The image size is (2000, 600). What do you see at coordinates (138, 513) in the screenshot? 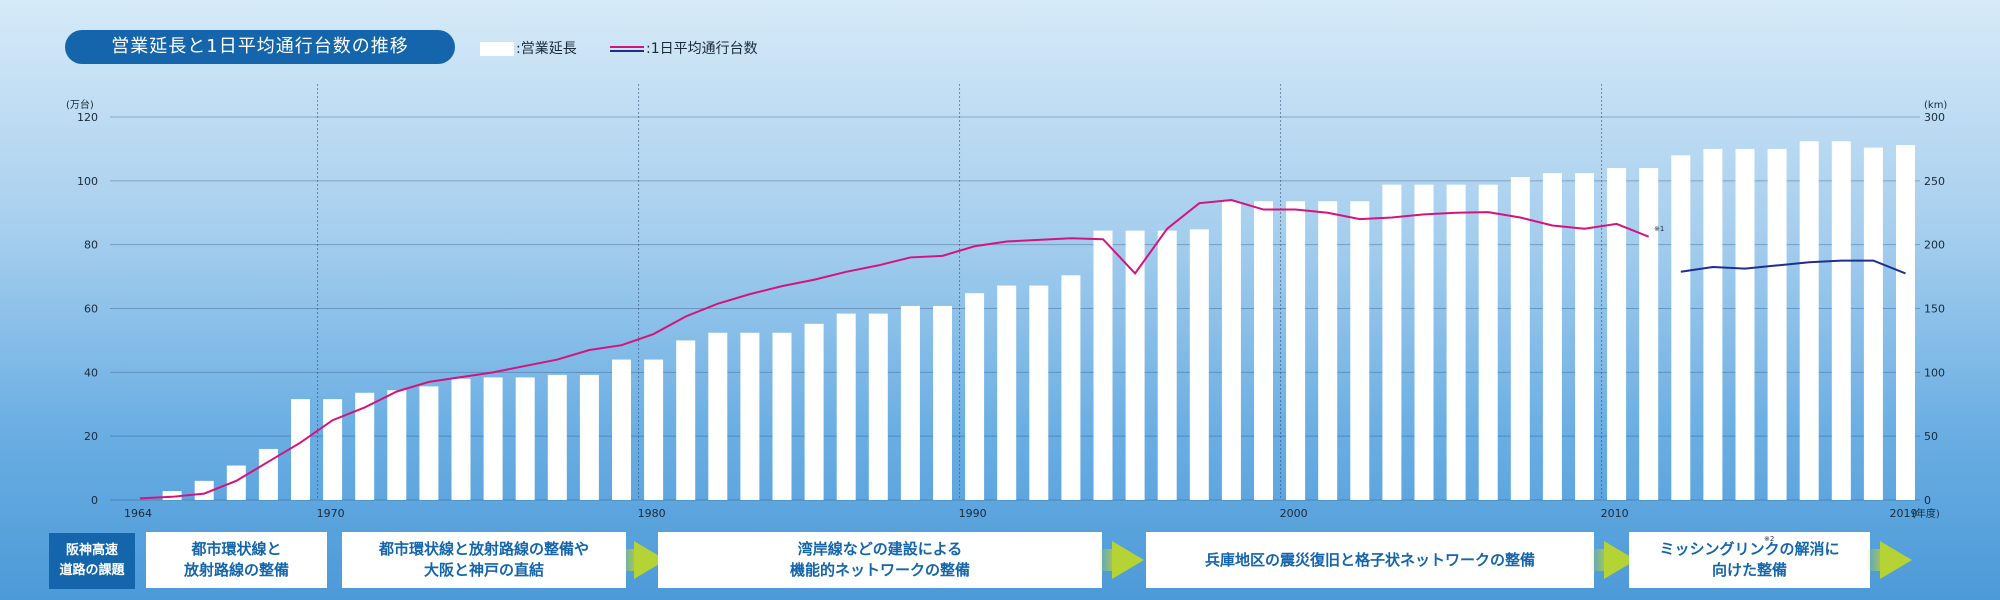
I see `x-axis-tick-label: 1964` at bounding box center [138, 513].